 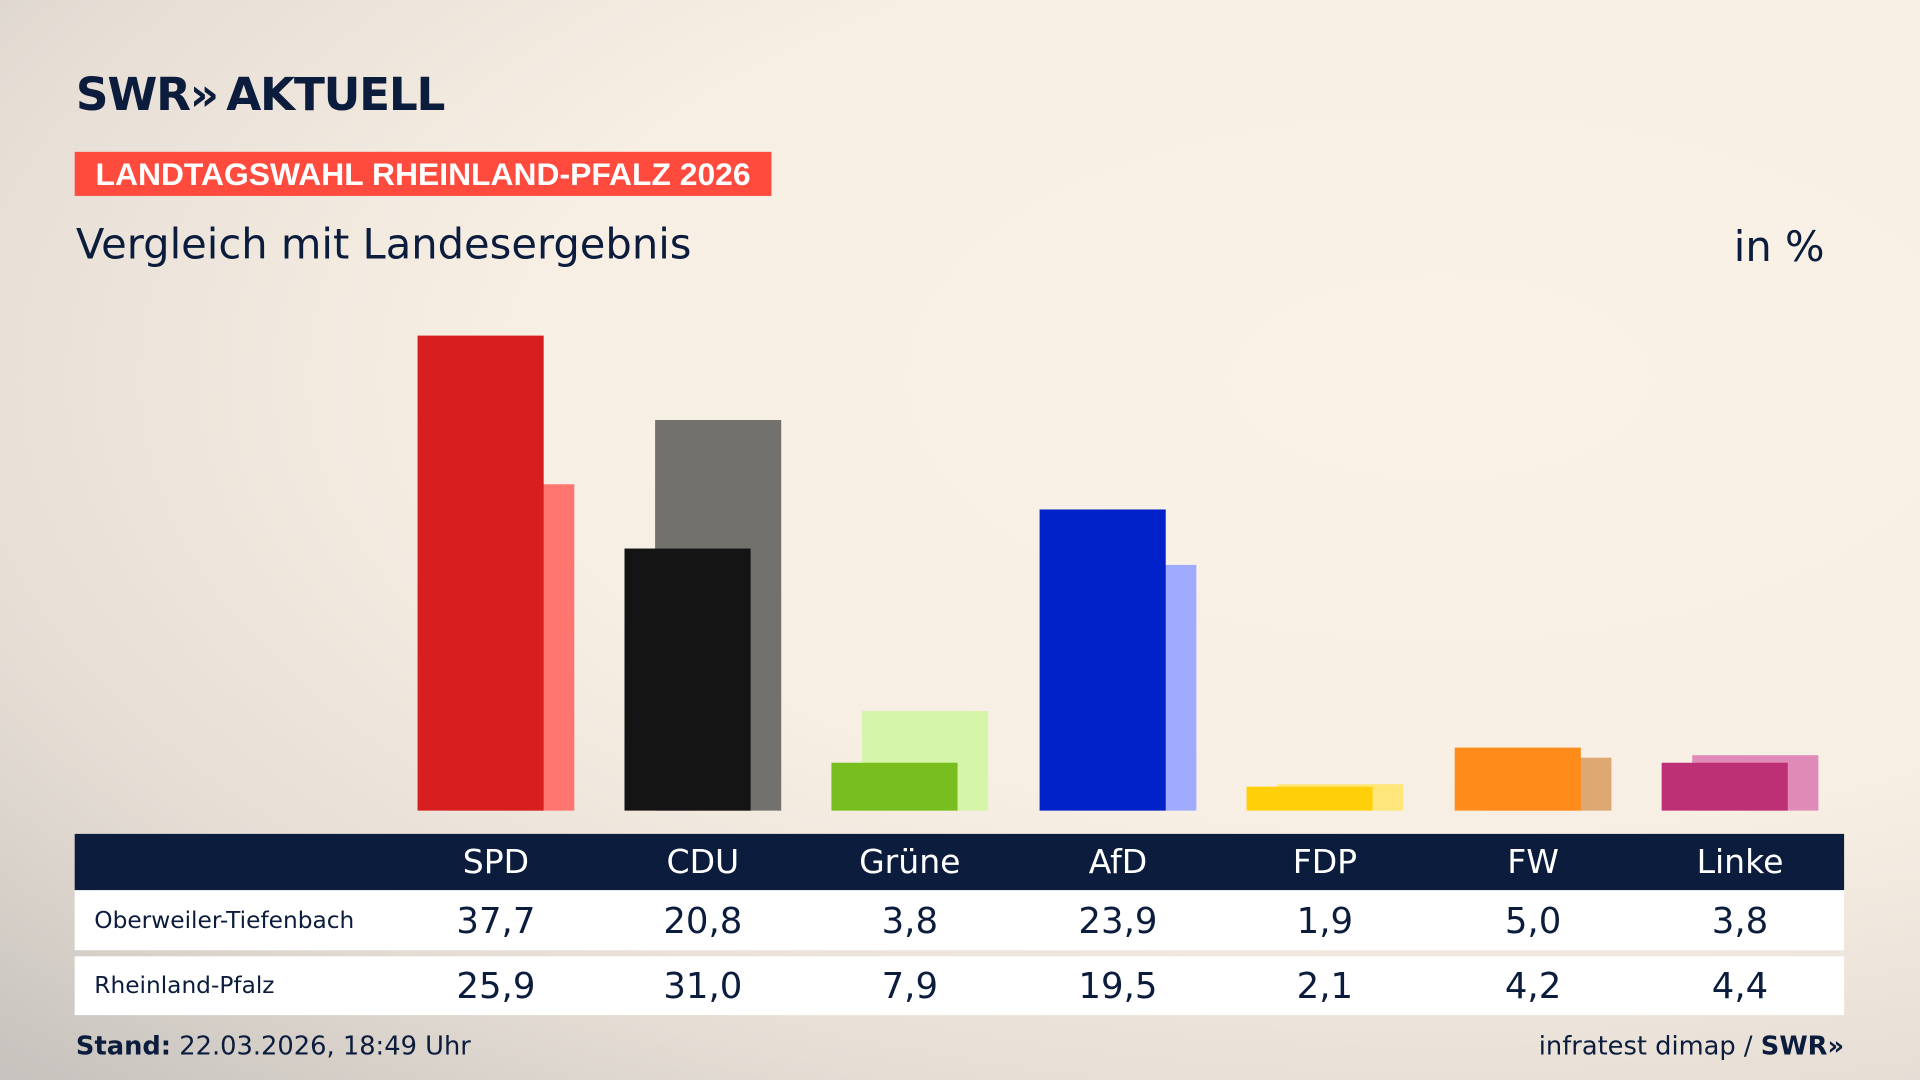 I want to click on value-cell: 2,1, so click(x=1325, y=985).